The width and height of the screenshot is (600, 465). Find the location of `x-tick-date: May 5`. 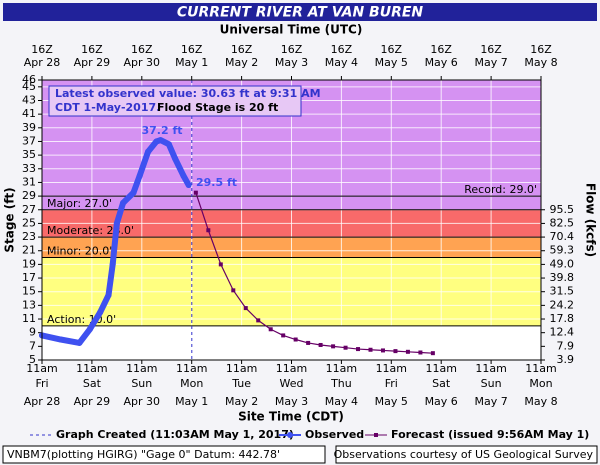

x-tick-date: May 5 is located at coordinates (391, 401).